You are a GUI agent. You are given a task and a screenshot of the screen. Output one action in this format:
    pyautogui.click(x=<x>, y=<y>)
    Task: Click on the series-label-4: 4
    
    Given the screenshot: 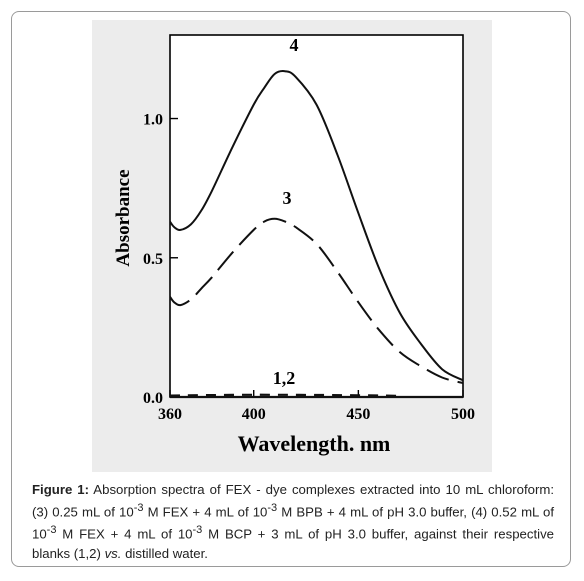 What is the action you would take?
    pyautogui.click(x=294, y=45)
    